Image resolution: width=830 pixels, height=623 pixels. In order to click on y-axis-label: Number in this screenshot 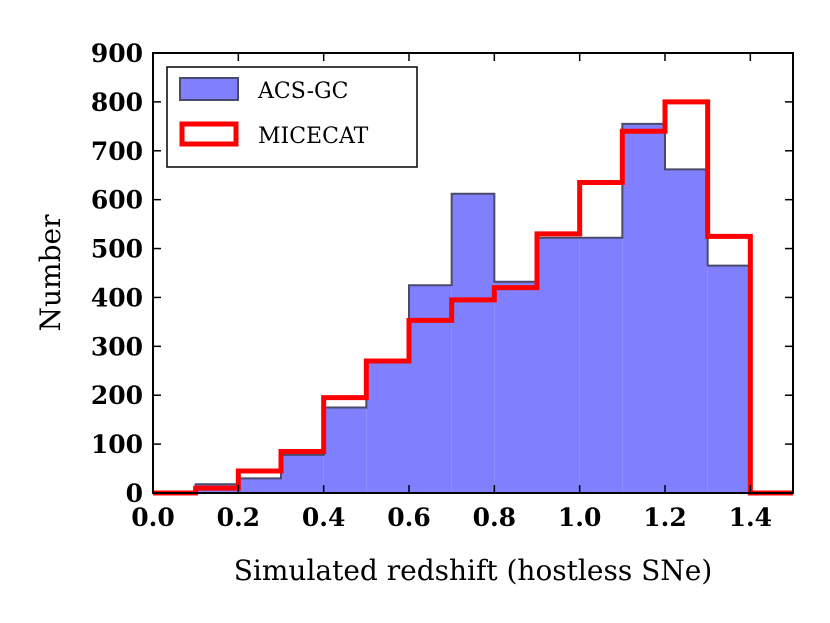, I will do `click(50, 273)`.